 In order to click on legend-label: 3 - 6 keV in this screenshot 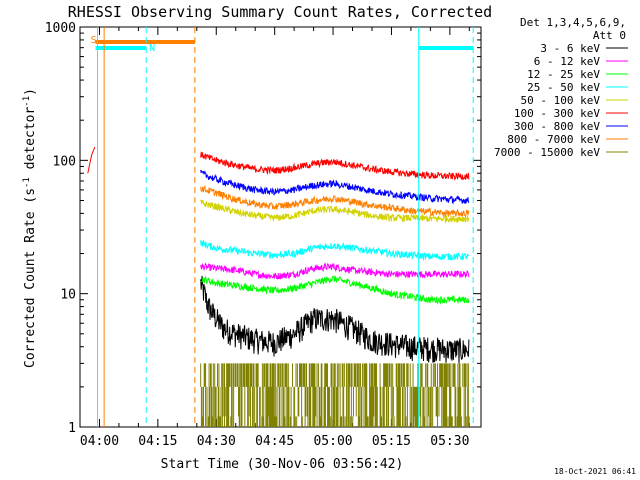, I will do `click(570, 48)`.